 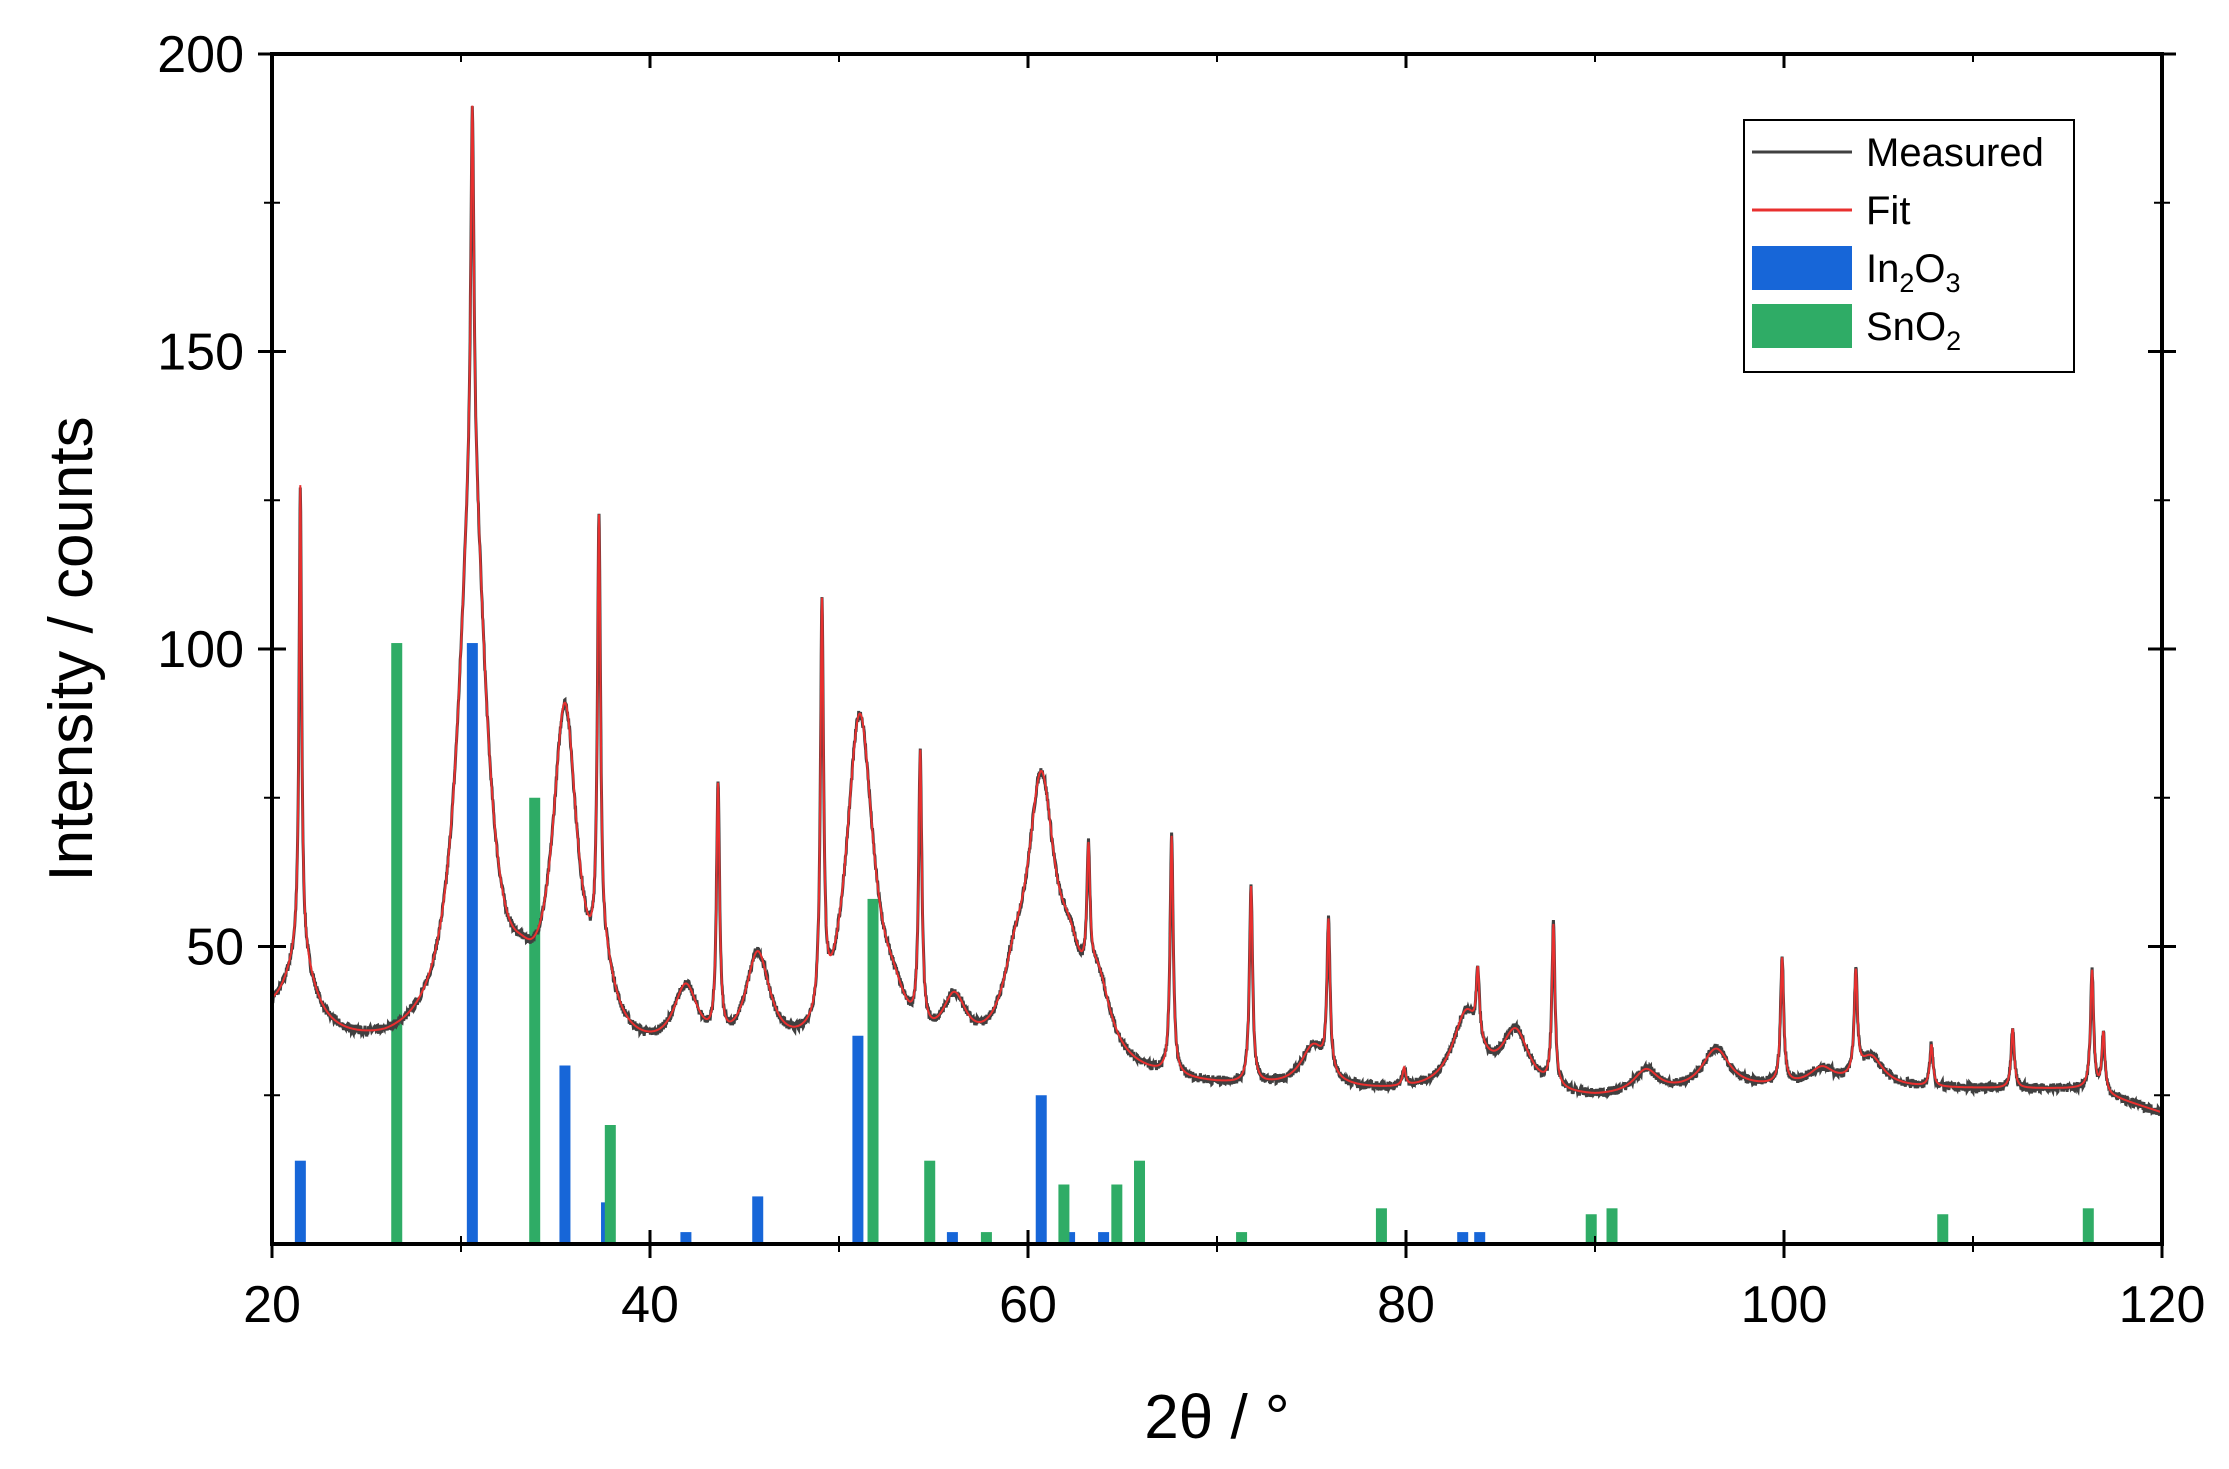 I want to click on legend: Measured Fit In2O3 SnO2, so click(x=1909, y=246).